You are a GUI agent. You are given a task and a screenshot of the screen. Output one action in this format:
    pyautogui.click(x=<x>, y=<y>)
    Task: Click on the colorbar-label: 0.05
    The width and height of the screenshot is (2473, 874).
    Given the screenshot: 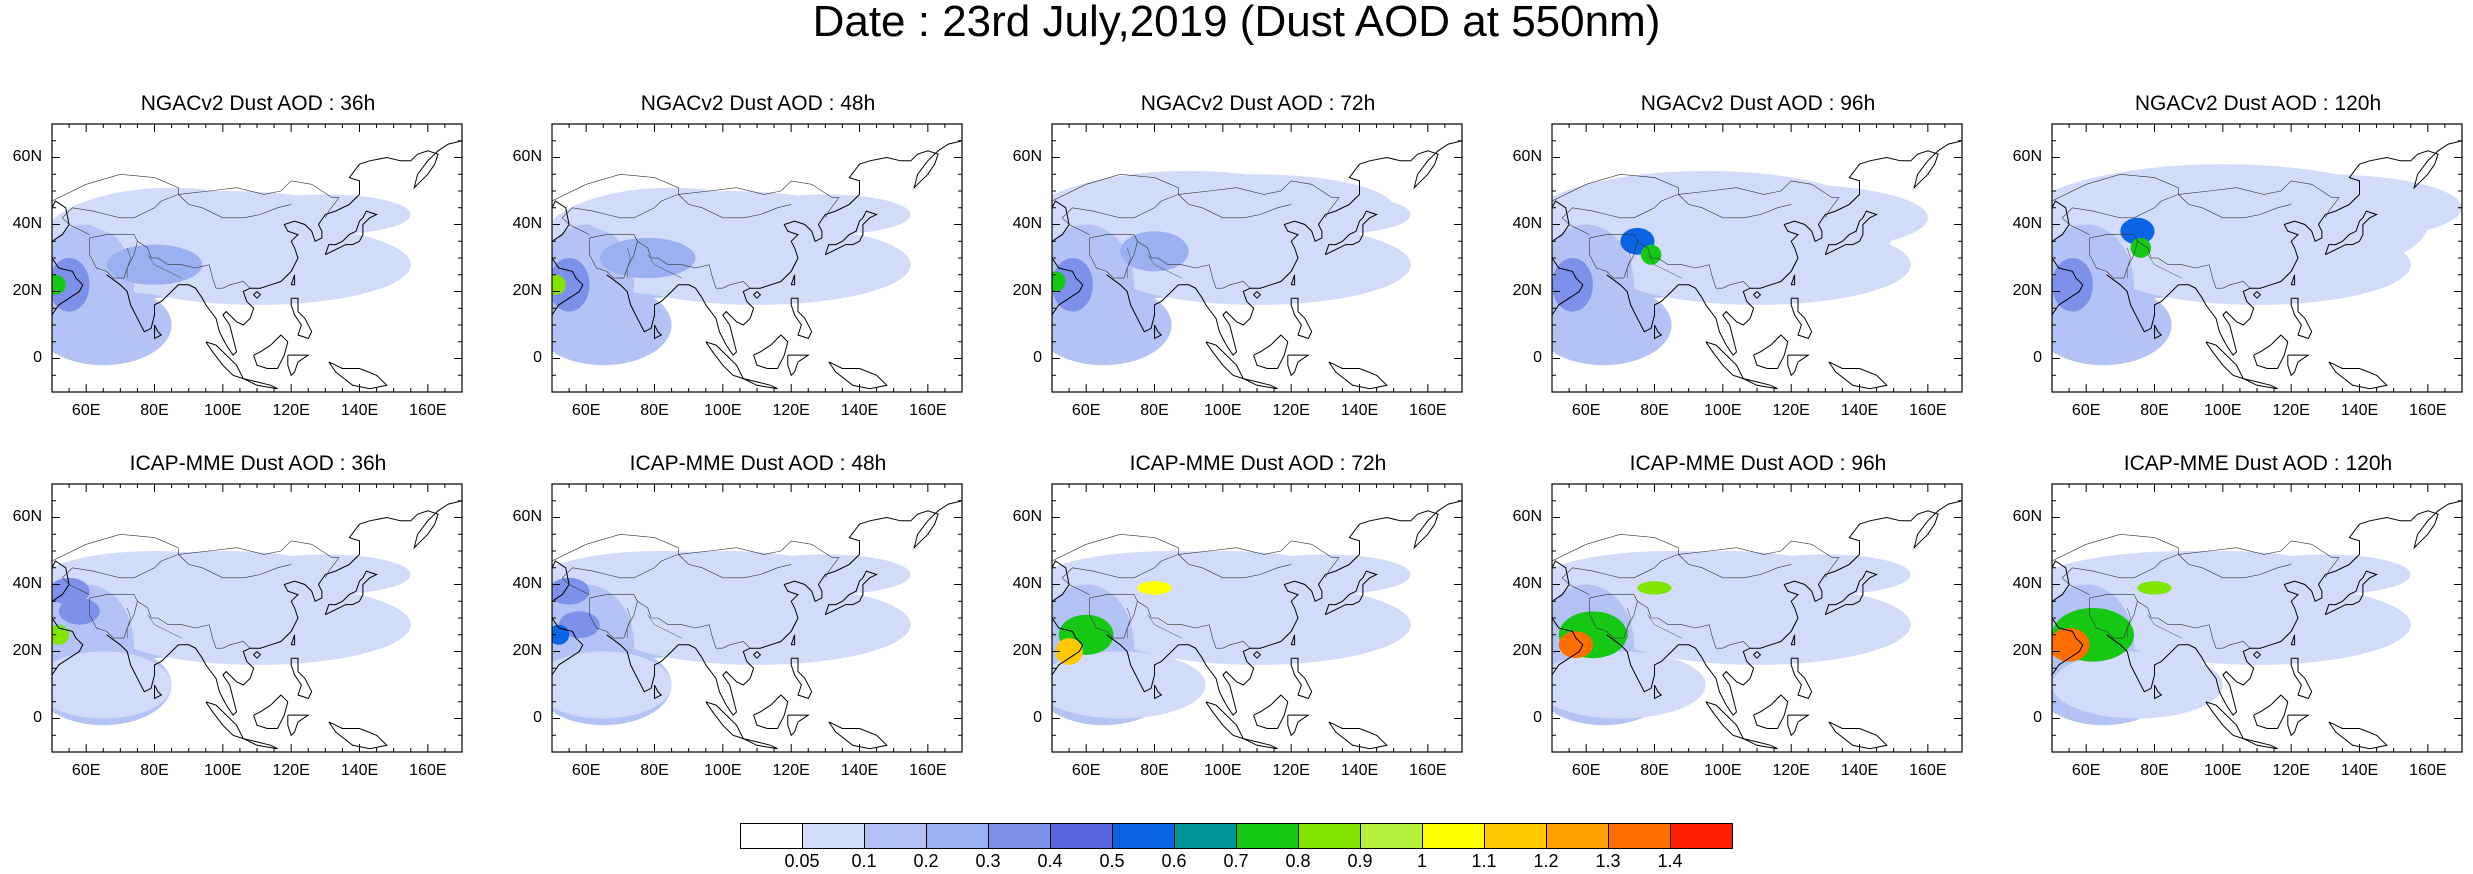 What is the action you would take?
    pyautogui.click(x=802, y=861)
    